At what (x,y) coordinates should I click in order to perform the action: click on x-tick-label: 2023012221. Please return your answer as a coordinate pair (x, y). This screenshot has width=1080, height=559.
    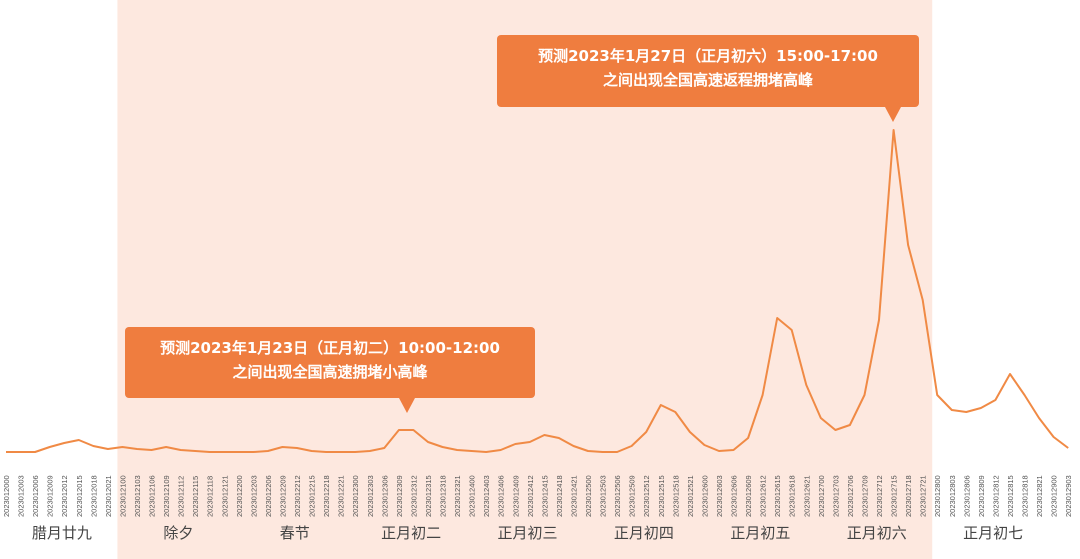
    Looking at the image, I should click on (341, 496).